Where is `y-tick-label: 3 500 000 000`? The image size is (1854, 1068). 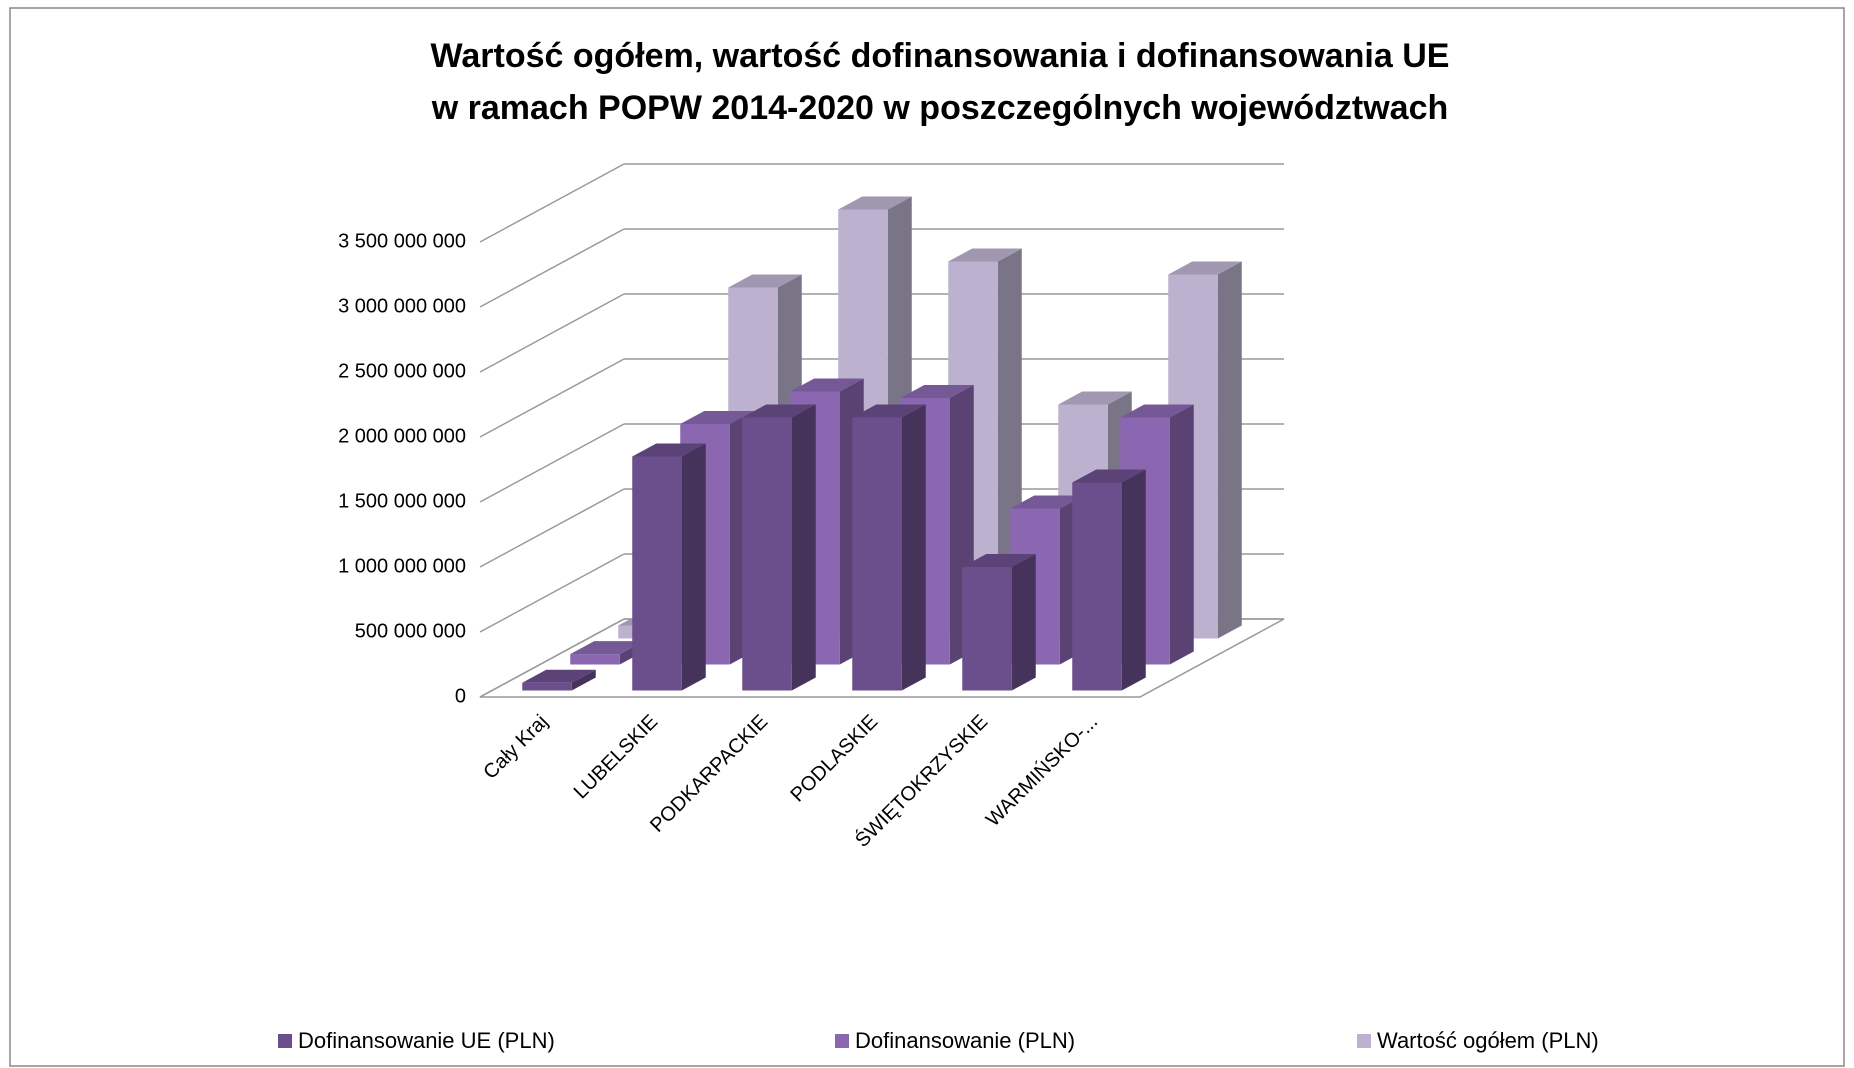 y-tick-label: 3 500 000 000 is located at coordinates (402, 241).